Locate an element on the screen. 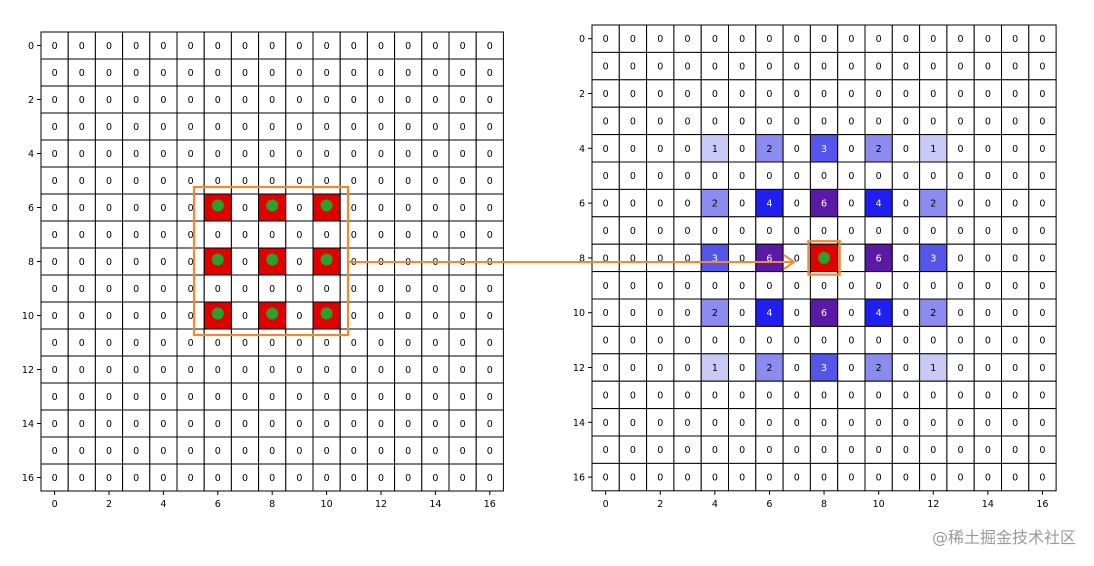  x-tick-label: 2 is located at coordinates (109, 504).